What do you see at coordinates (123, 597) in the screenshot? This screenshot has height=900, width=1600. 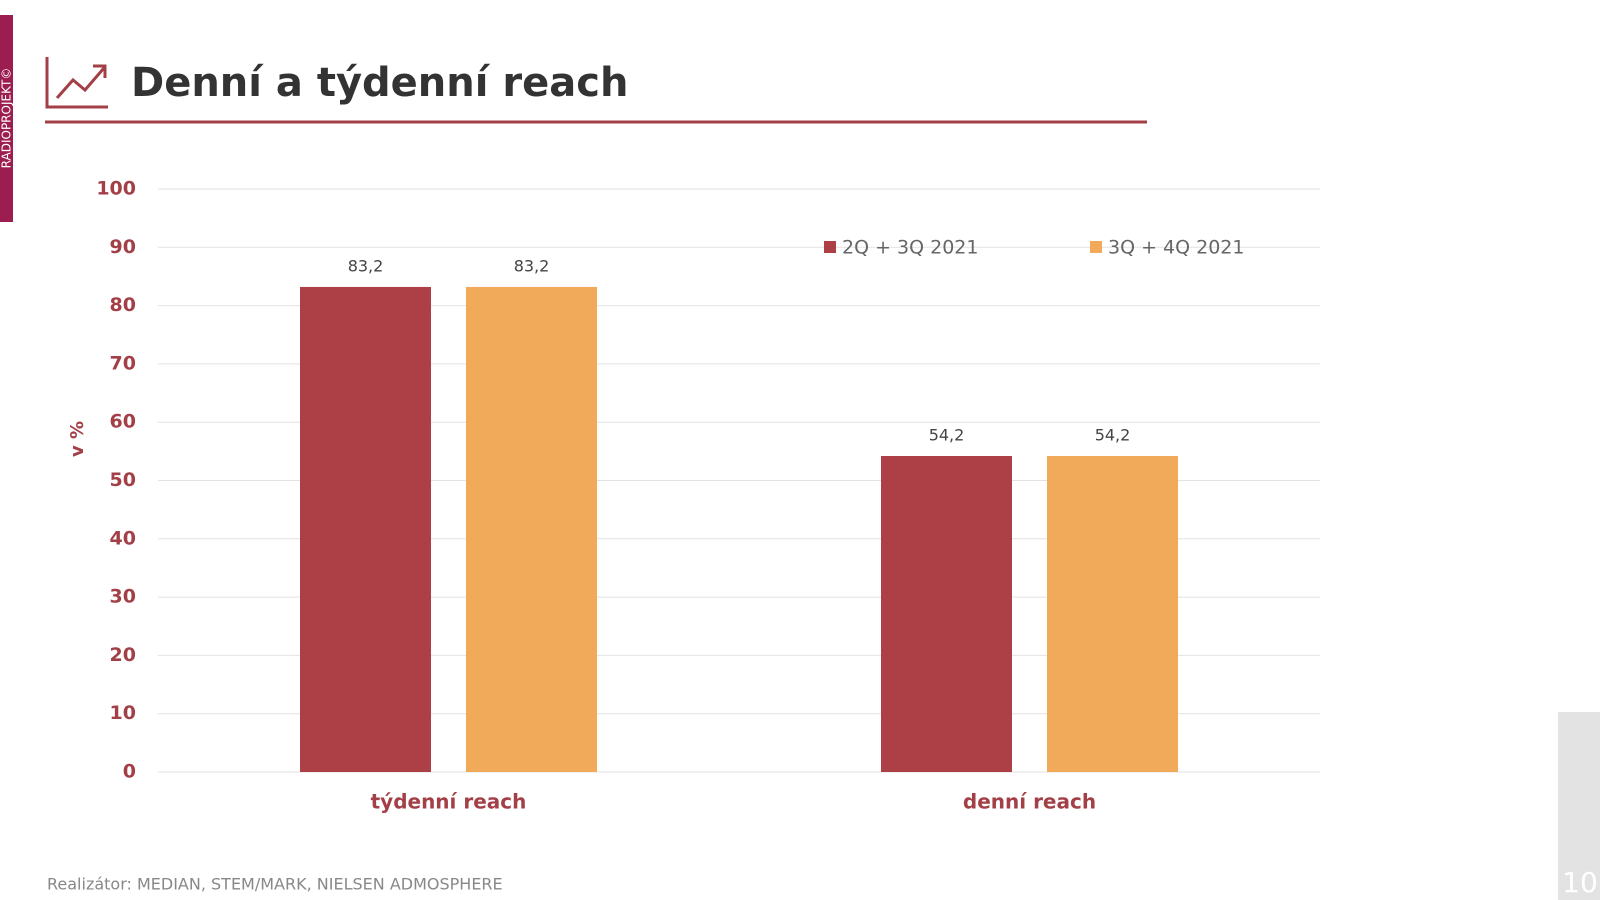 I see `y-tick-label: 30` at bounding box center [123, 597].